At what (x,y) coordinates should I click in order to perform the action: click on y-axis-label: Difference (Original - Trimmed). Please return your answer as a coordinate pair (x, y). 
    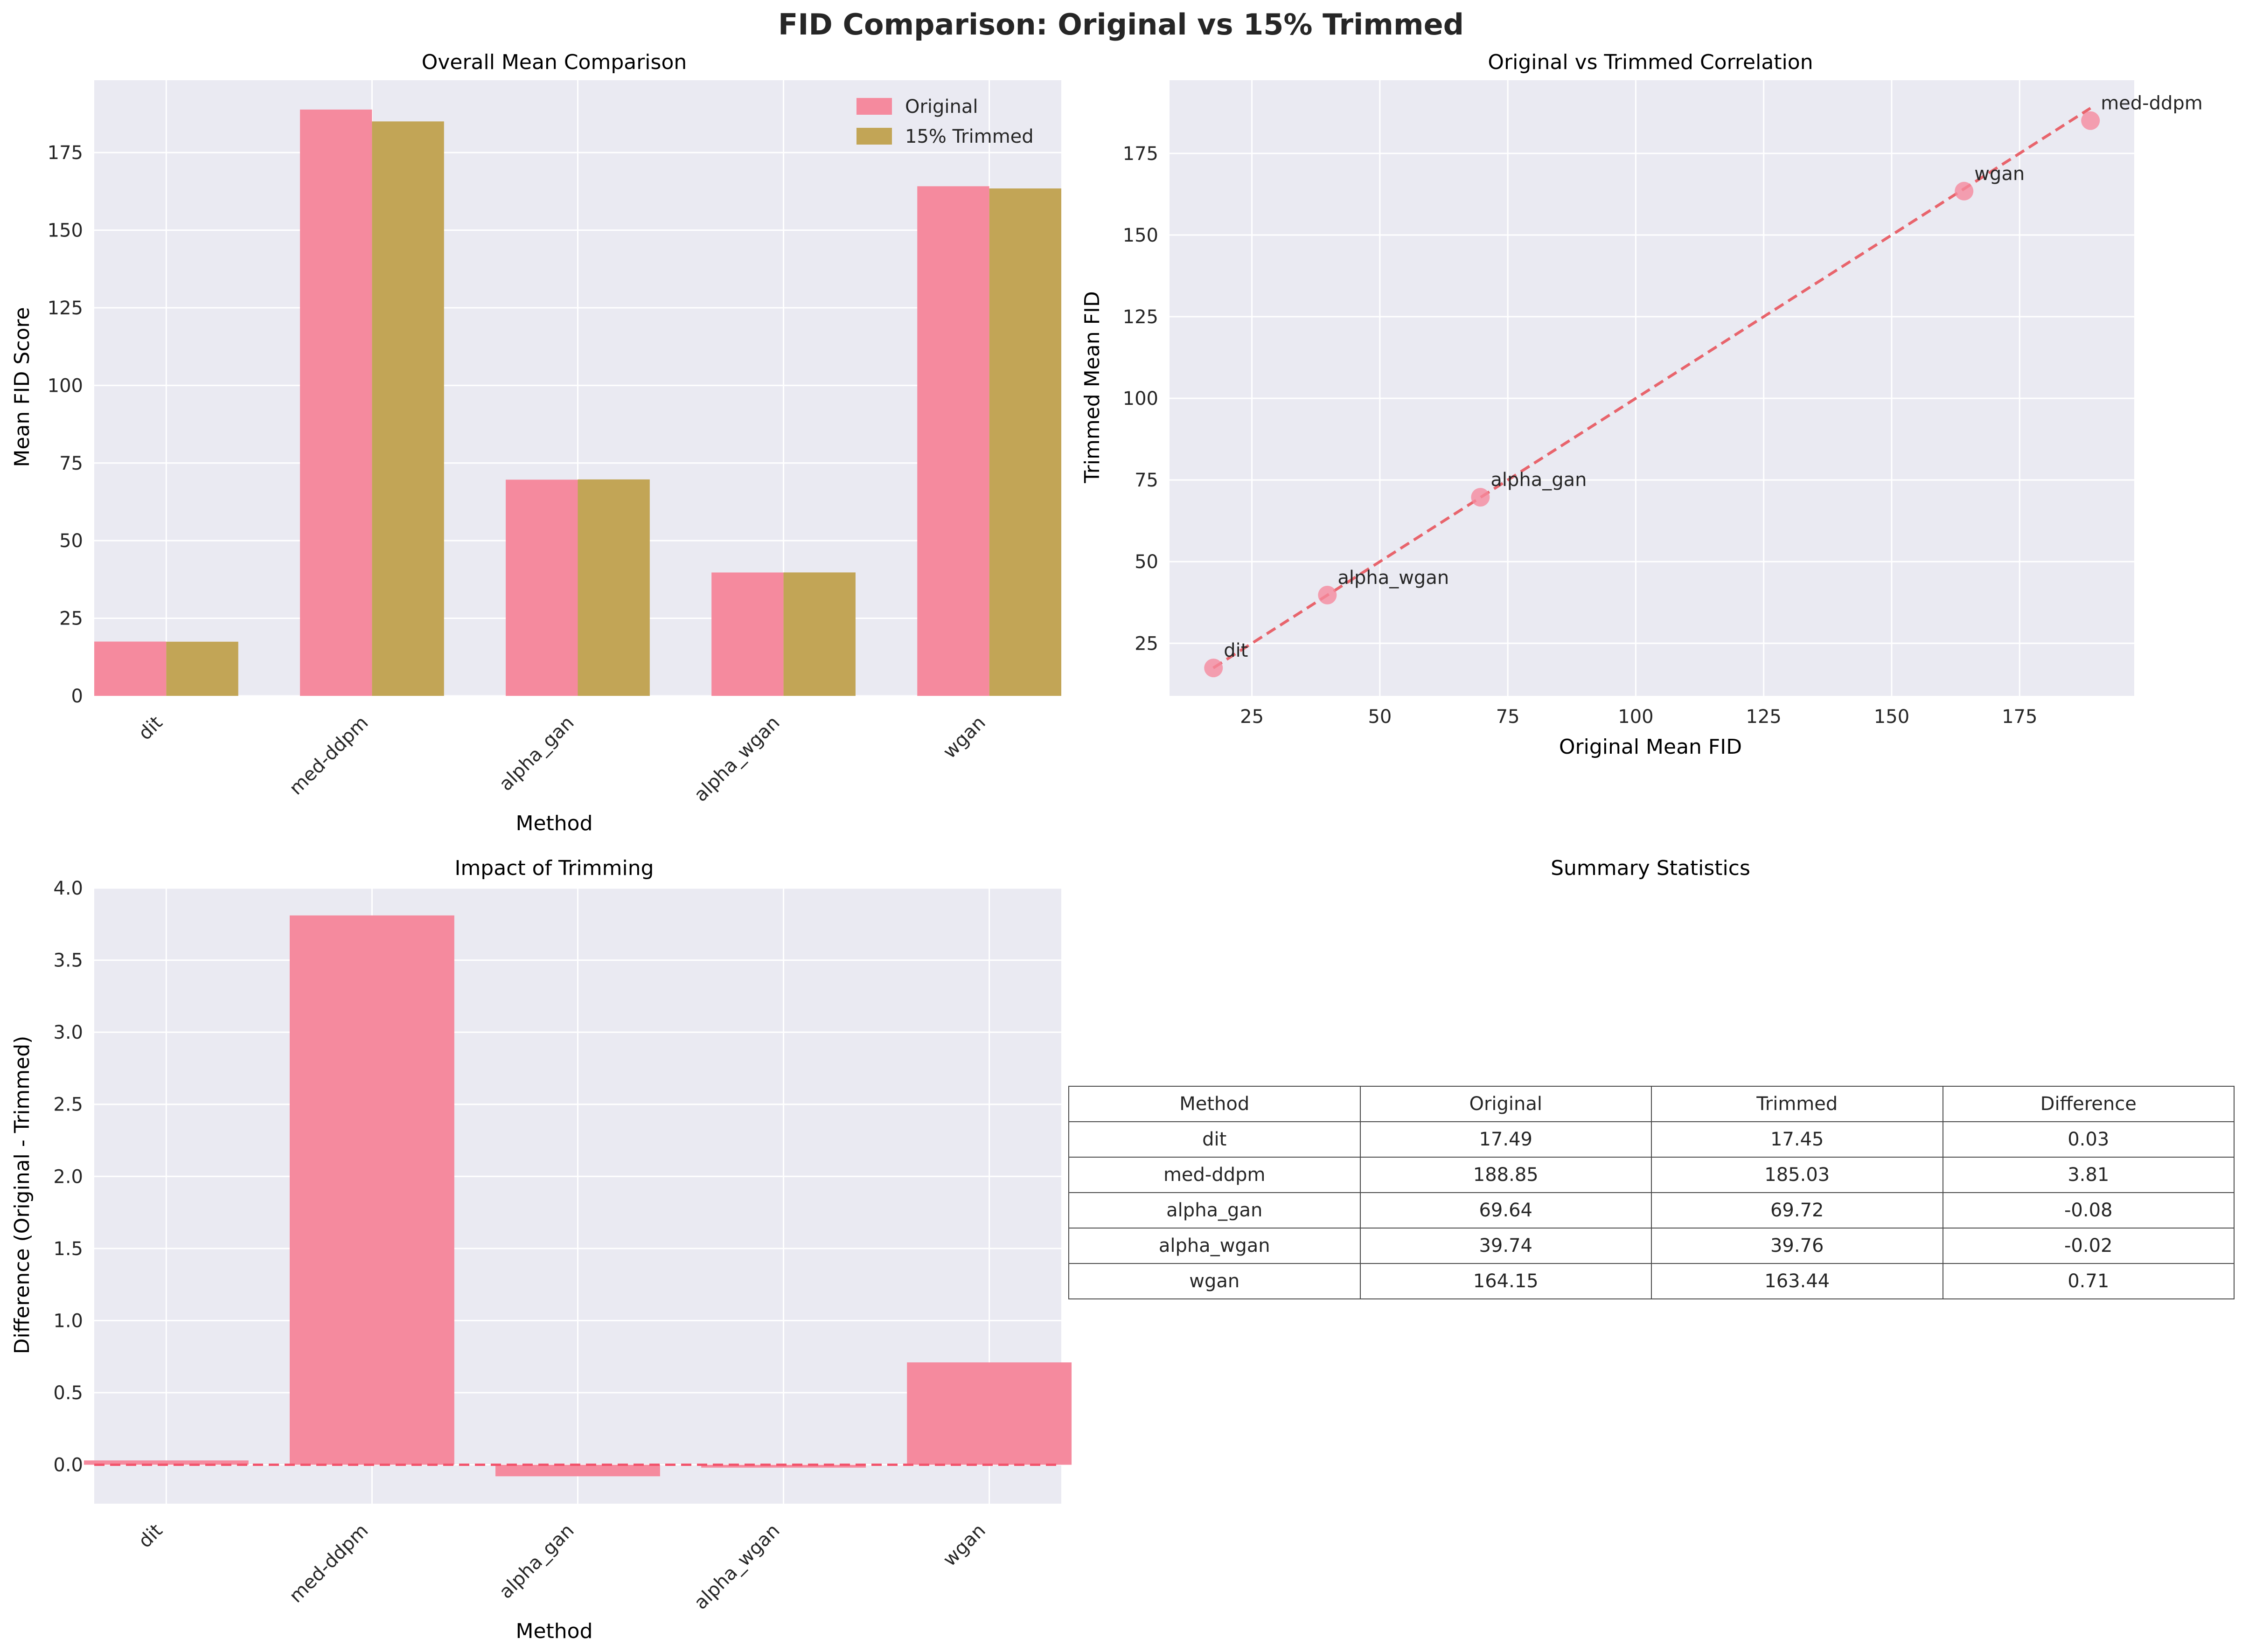
    Looking at the image, I should click on (22, 1195).